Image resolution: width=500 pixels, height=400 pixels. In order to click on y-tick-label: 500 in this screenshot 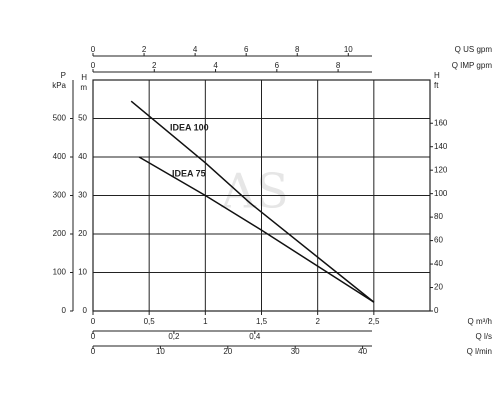, I will do `click(60, 118)`.